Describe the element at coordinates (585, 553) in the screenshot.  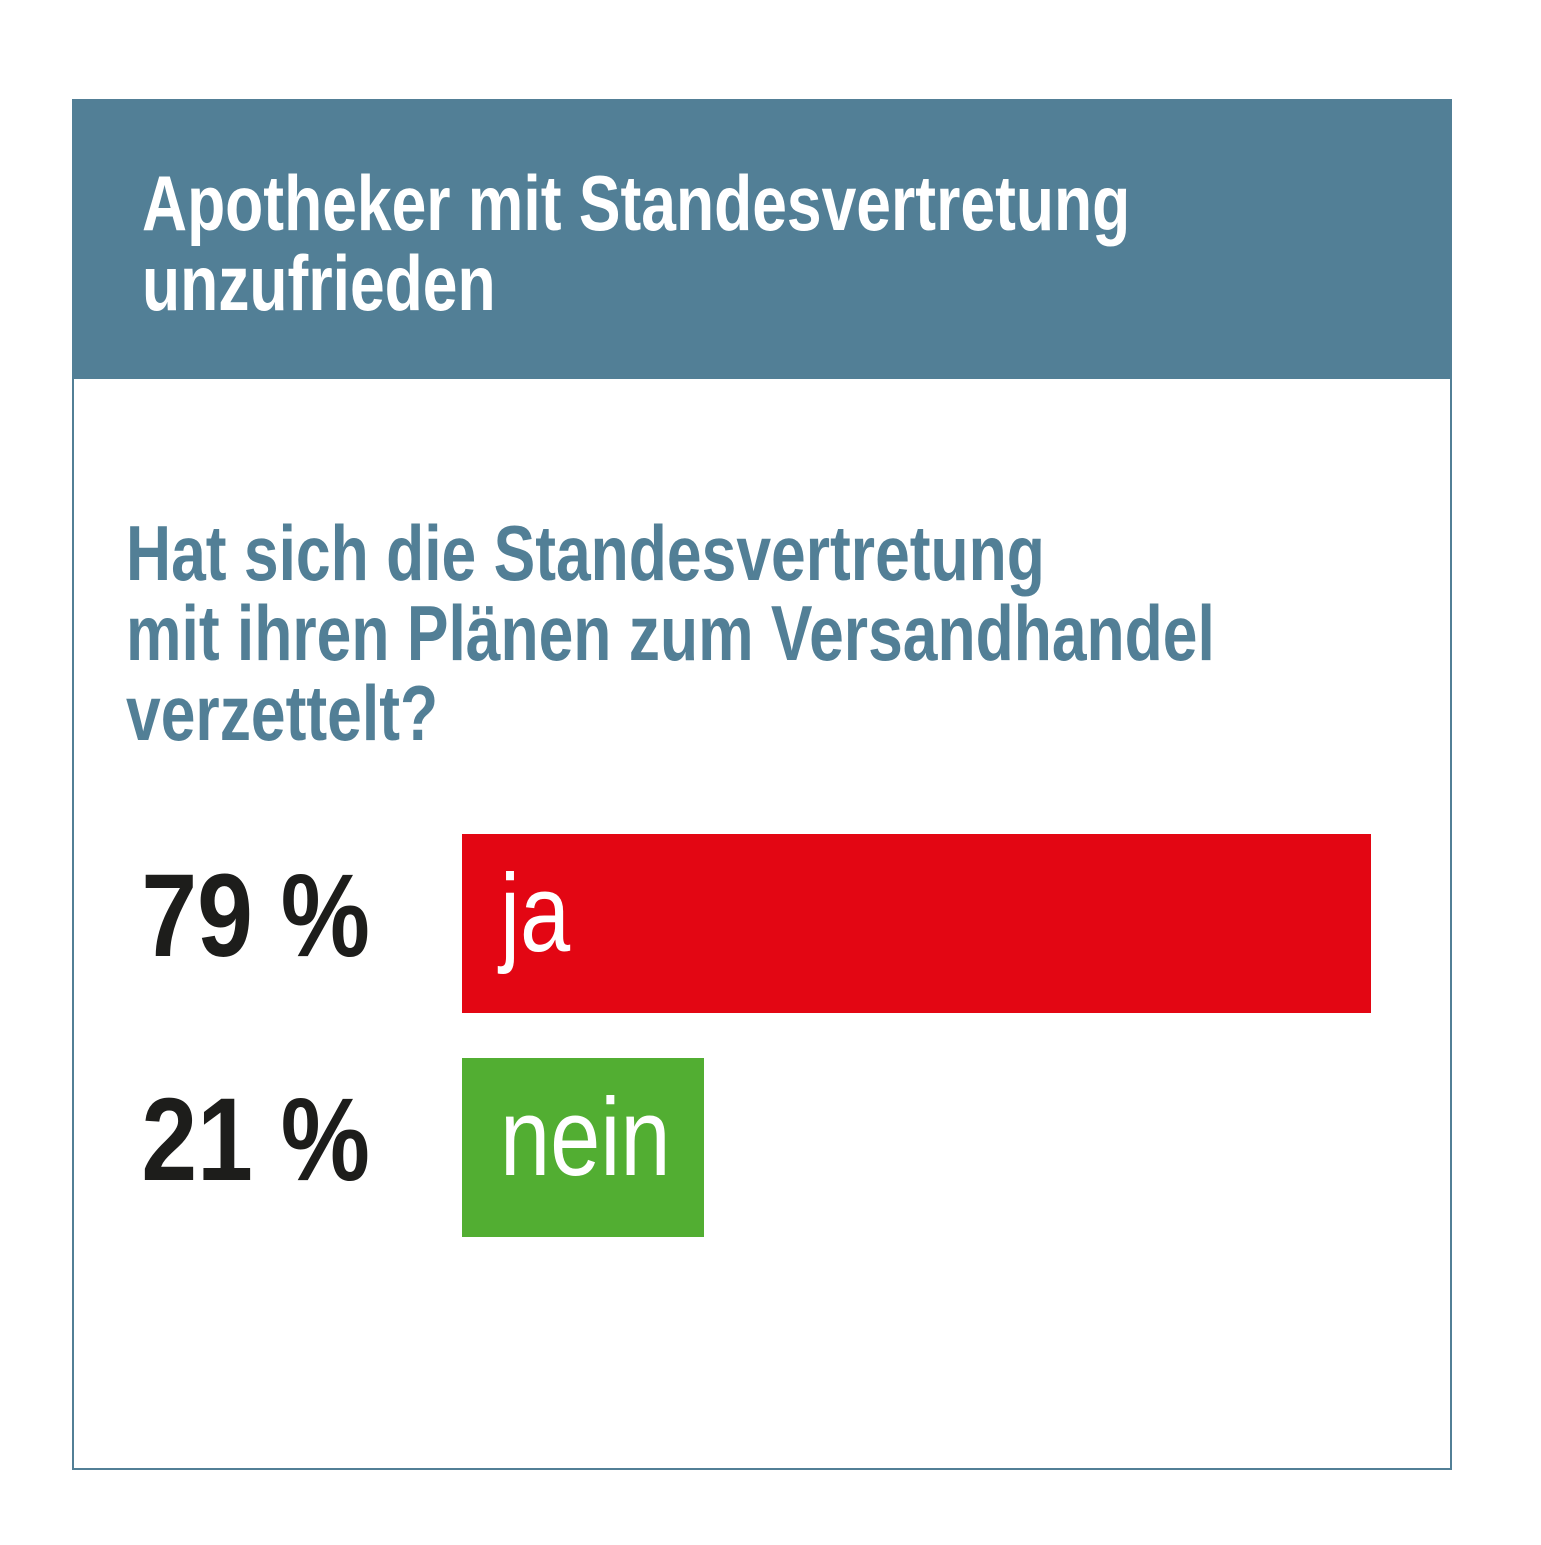
I see `question-line-1: Hat sich die Standesvertretung` at that location.